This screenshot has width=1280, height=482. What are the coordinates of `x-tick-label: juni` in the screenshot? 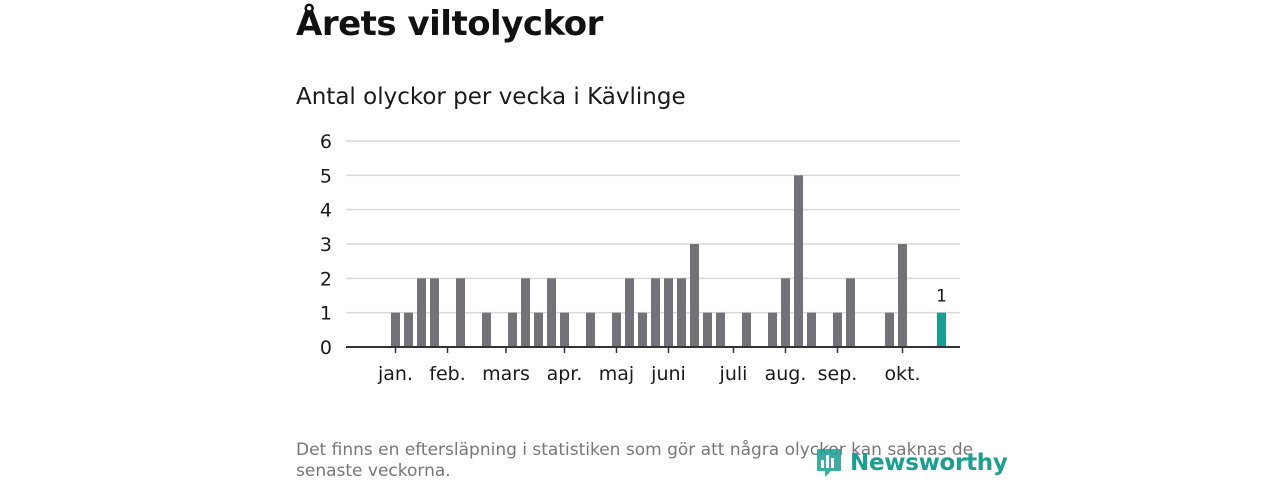 It's located at (668, 374).